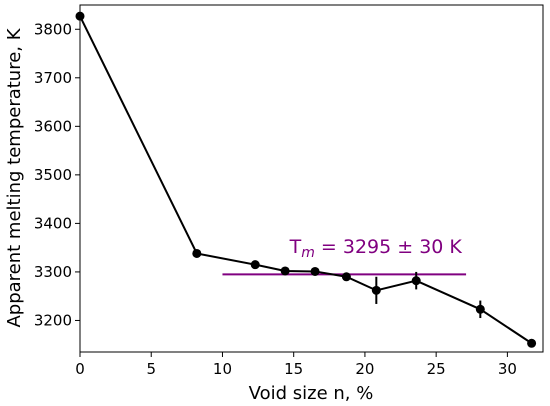  Describe the element at coordinates (311, 393) in the screenshot. I see `x-axis-label: Void size n, %` at that location.